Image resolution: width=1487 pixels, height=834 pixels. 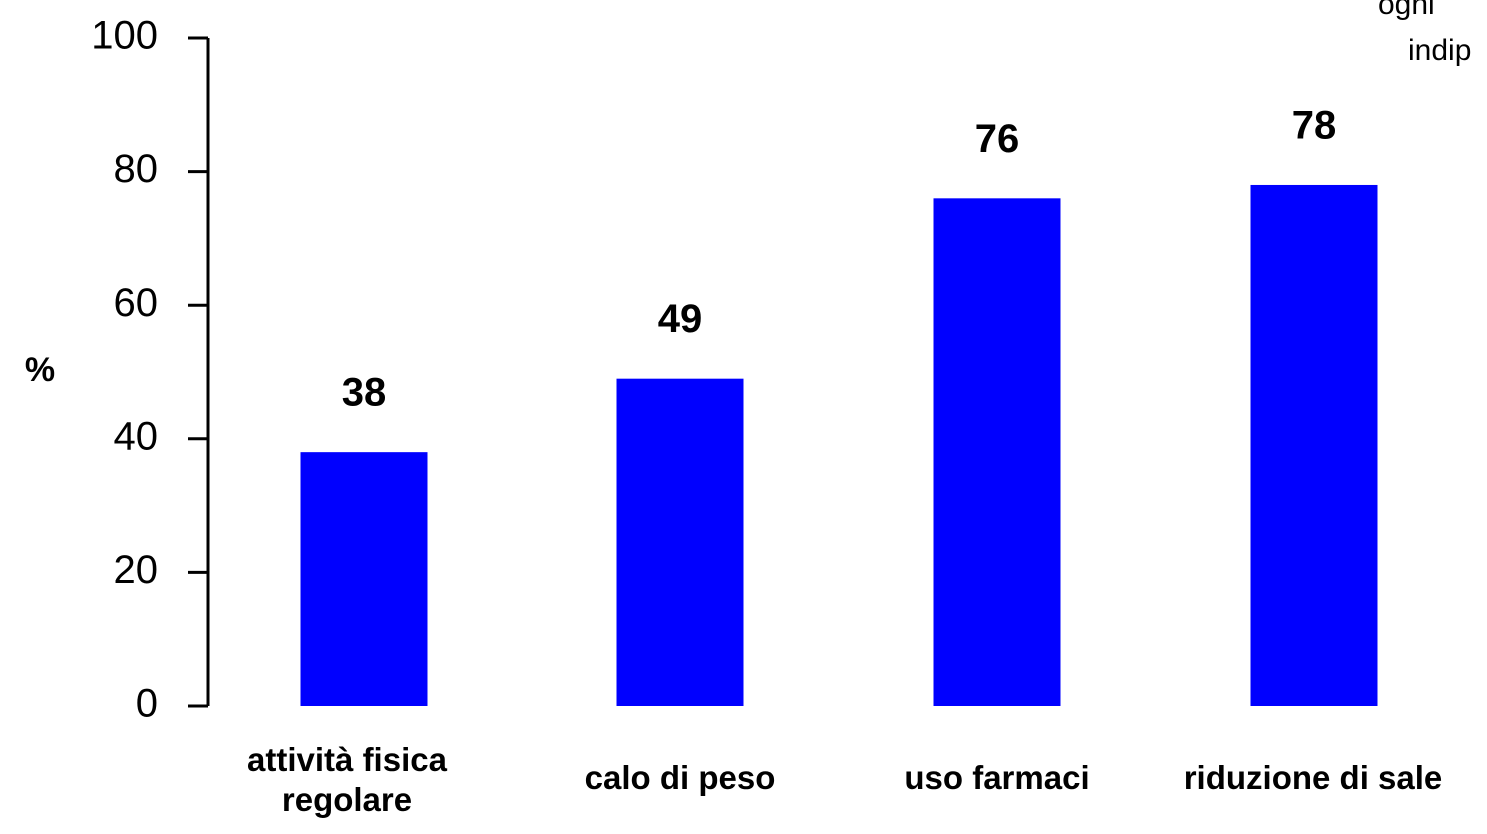 I want to click on x-tick-label: calo di peso, so click(x=680, y=777).